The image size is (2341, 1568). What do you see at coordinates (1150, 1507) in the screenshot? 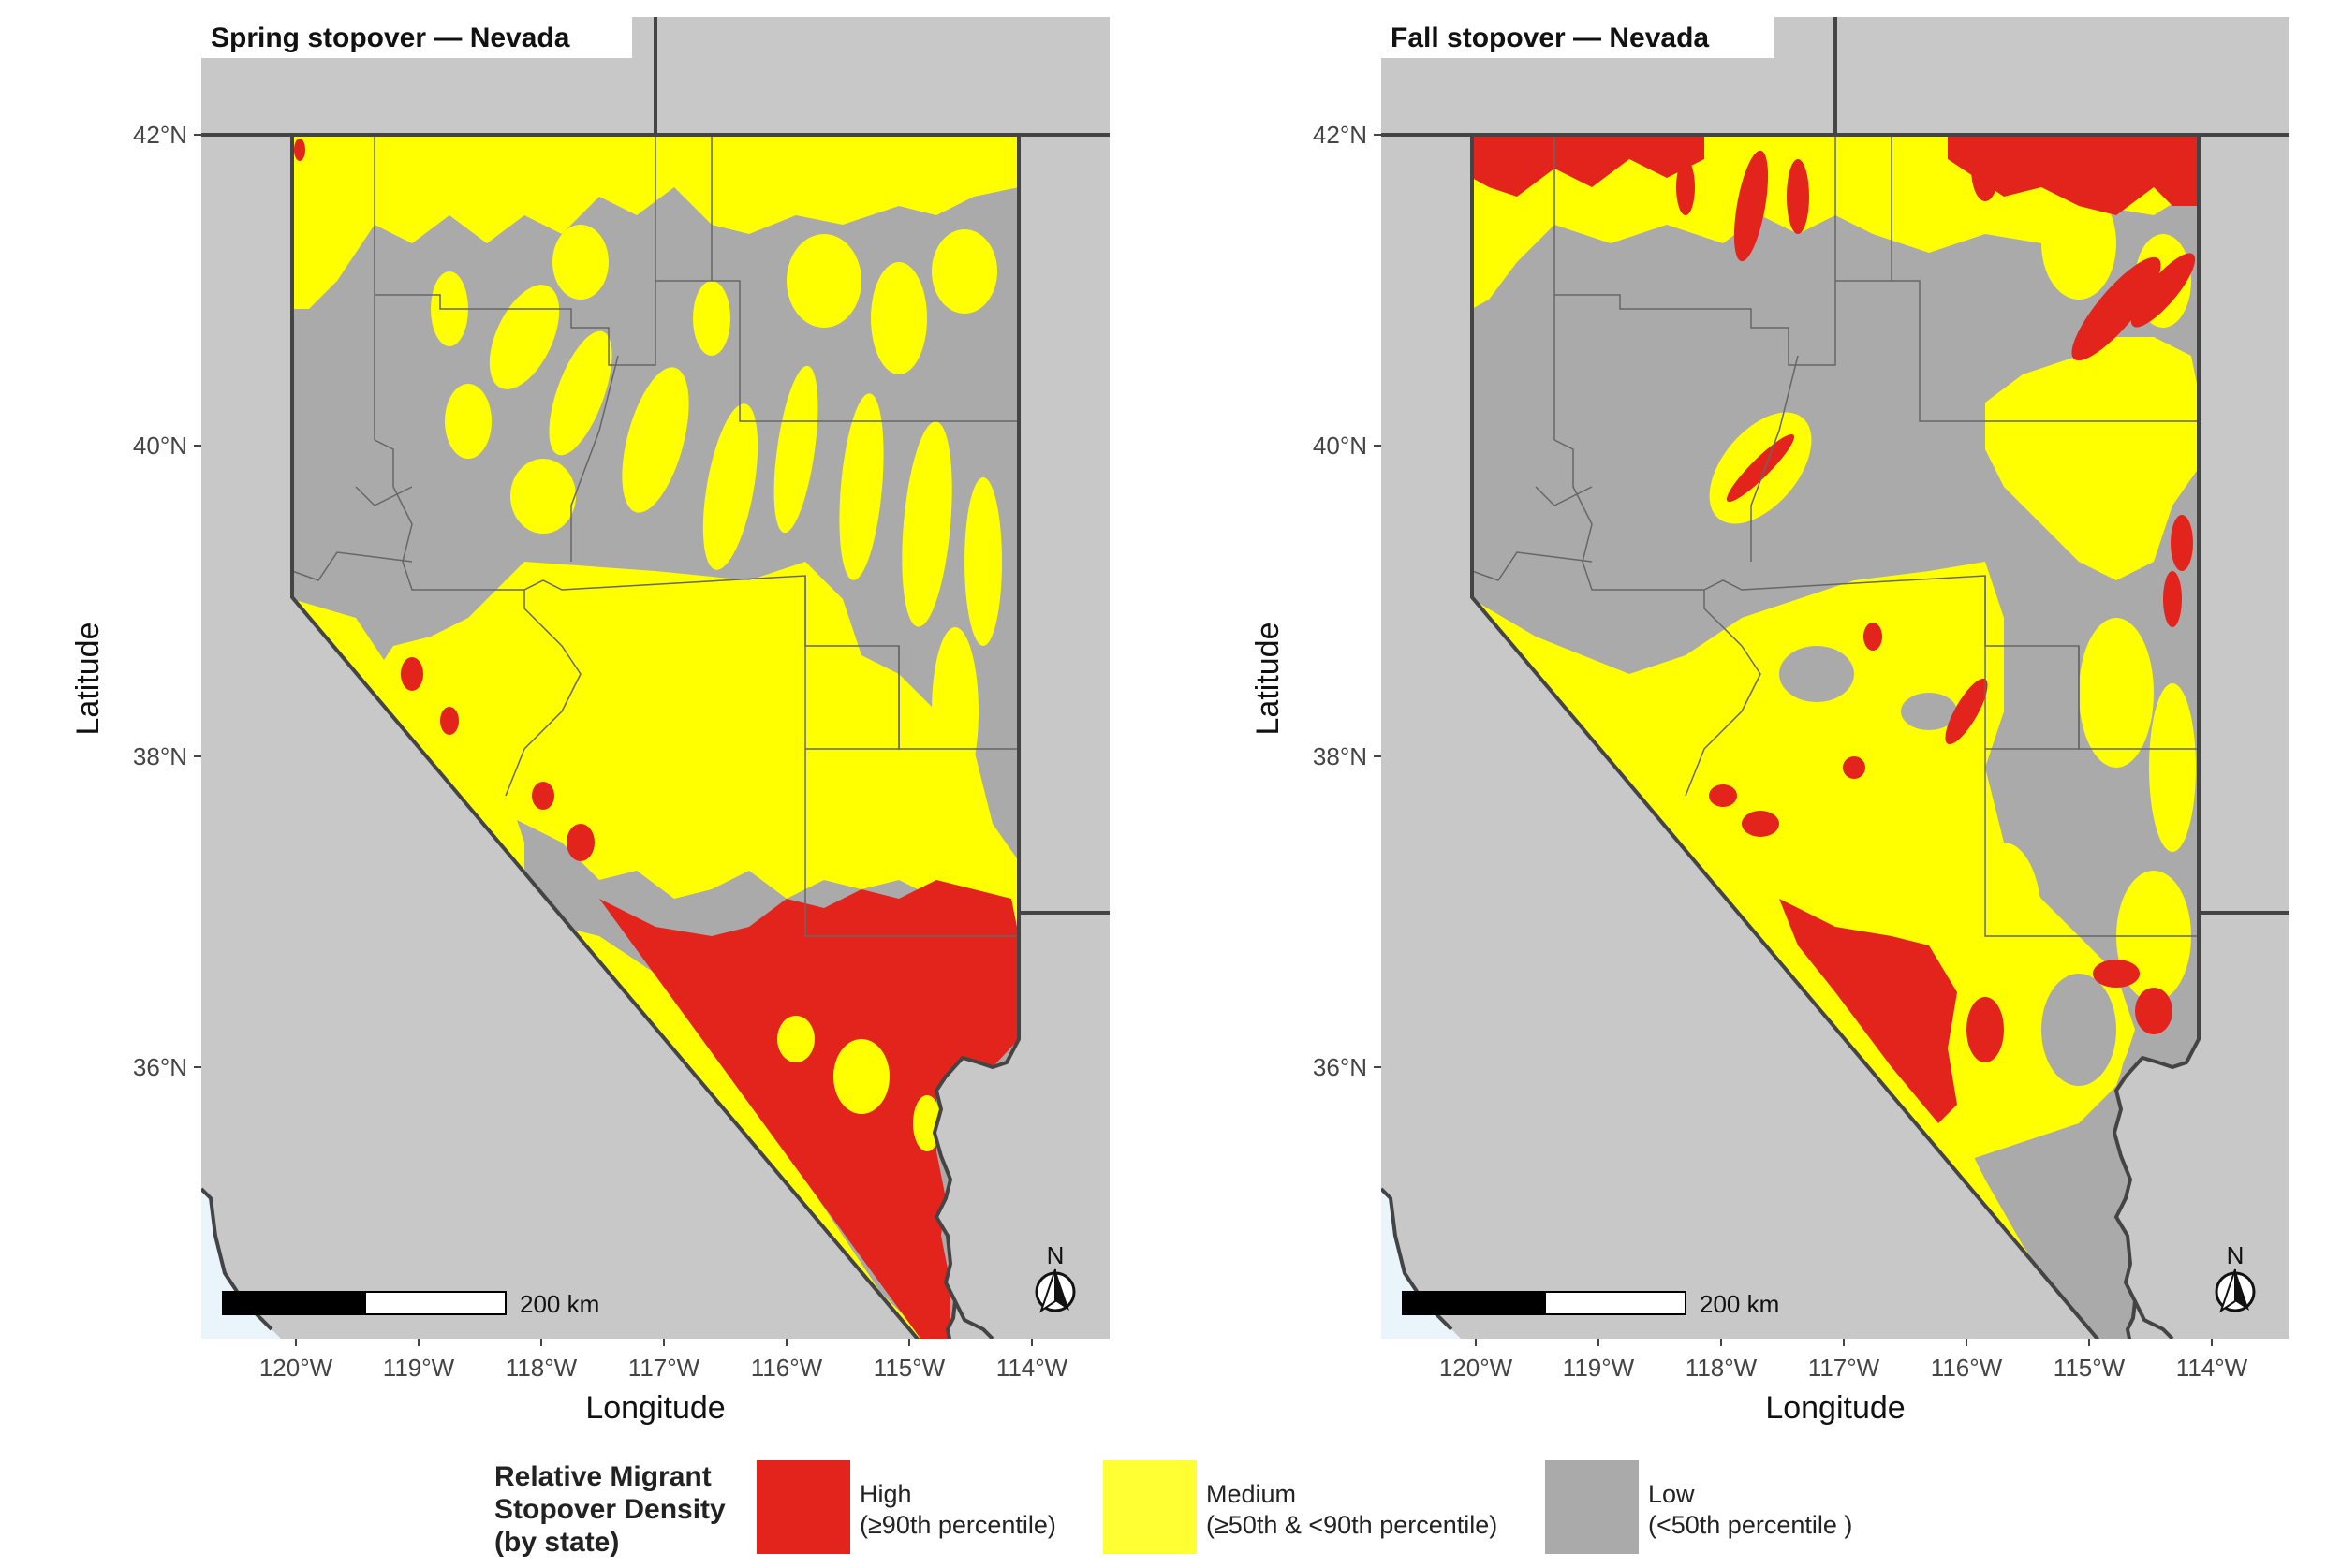
I see `legend-swatch-medium` at bounding box center [1150, 1507].